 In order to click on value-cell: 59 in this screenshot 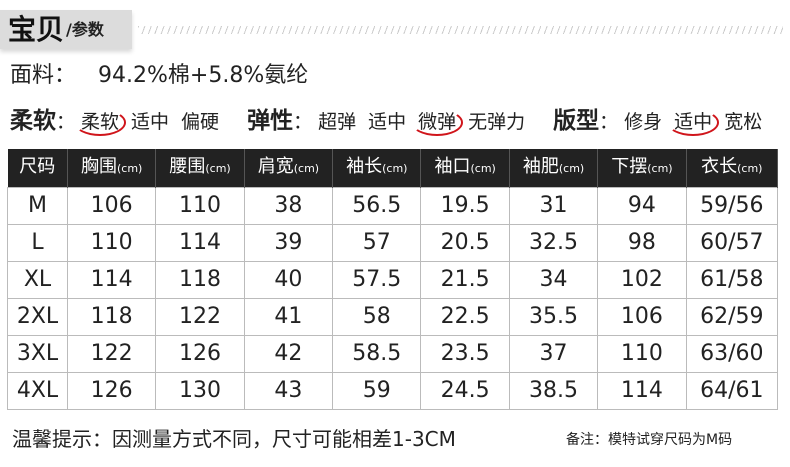, I will do `click(377, 391)`.